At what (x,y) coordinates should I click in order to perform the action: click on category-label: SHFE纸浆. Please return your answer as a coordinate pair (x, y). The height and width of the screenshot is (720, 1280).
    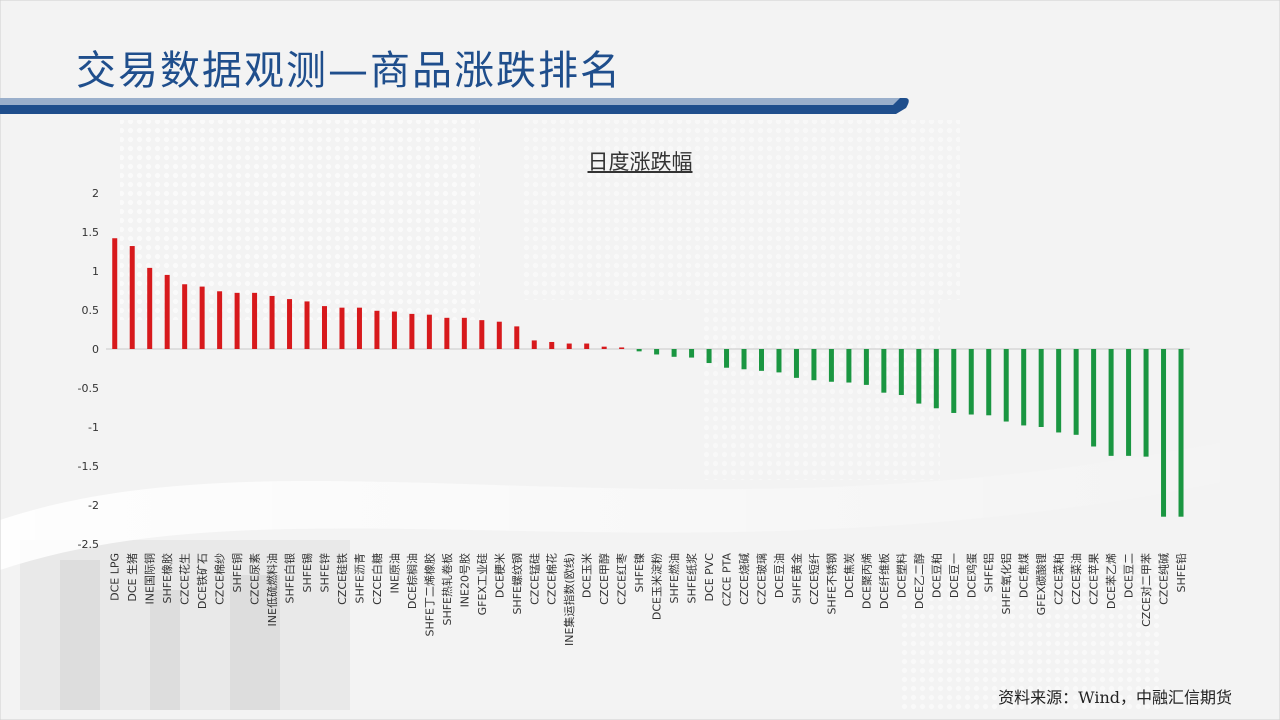
    Looking at the image, I should click on (692, 578).